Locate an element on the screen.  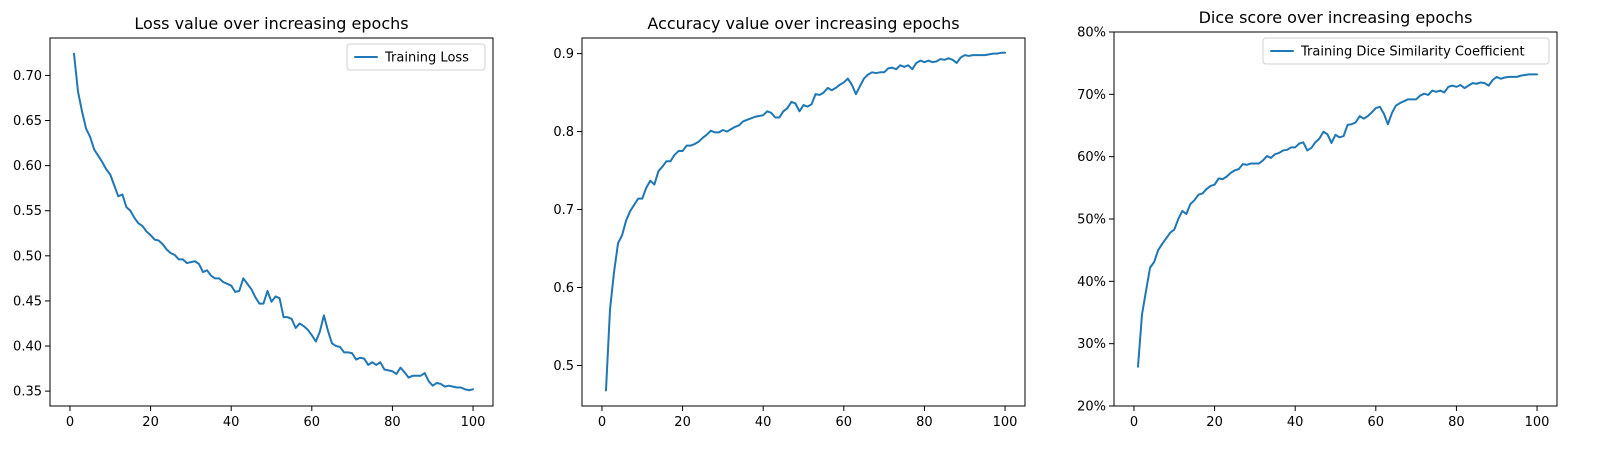
y-tick-label: 50% is located at coordinates (1091, 220).